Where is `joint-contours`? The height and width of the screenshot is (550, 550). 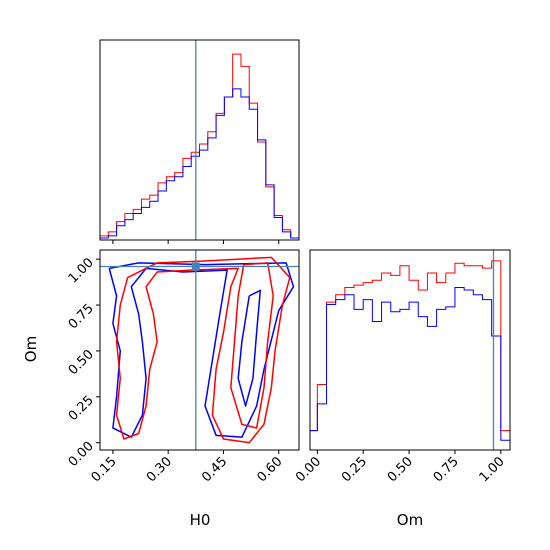
joint-contours is located at coordinates (201, 350).